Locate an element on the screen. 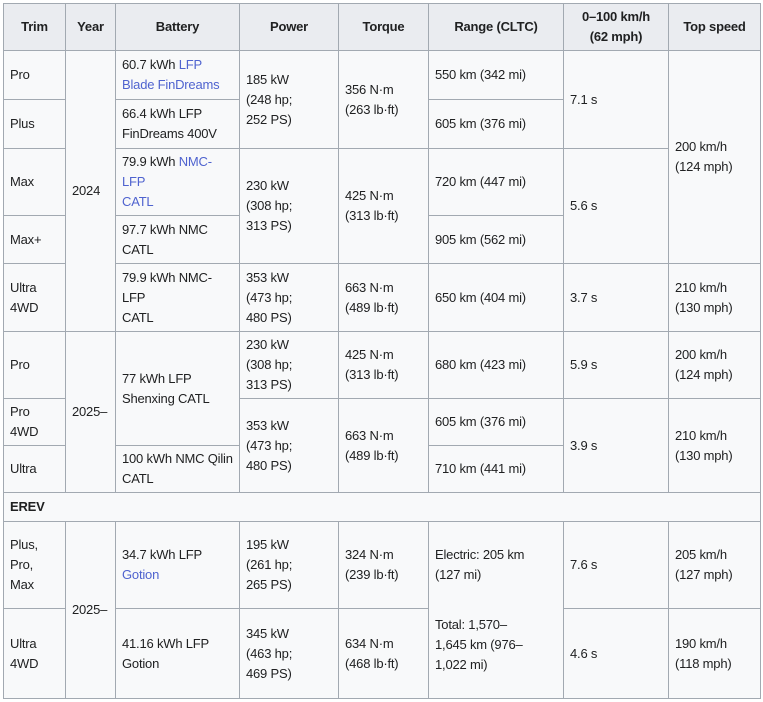 This screenshot has height=702, width=763. header-accel: 0–100 km/h (62 mph) is located at coordinates (616, 27).